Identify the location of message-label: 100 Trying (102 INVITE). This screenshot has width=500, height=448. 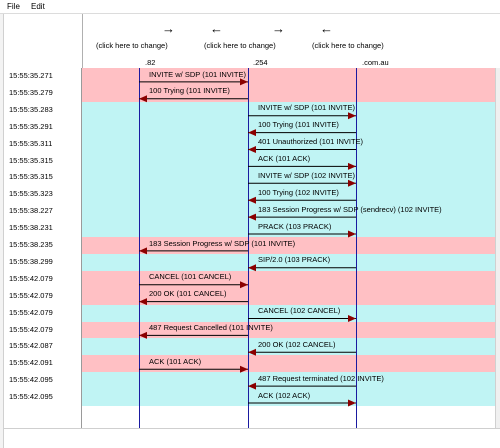
(298, 192).